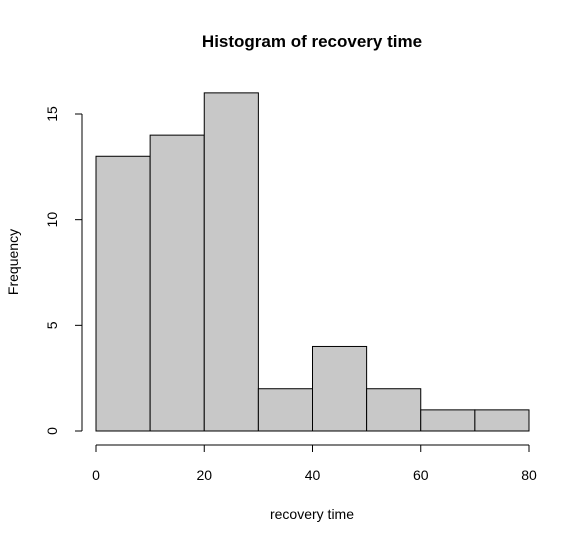  Describe the element at coordinates (314, 463) in the screenshot. I see `x-axis: 0 20 40 60 80` at that location.